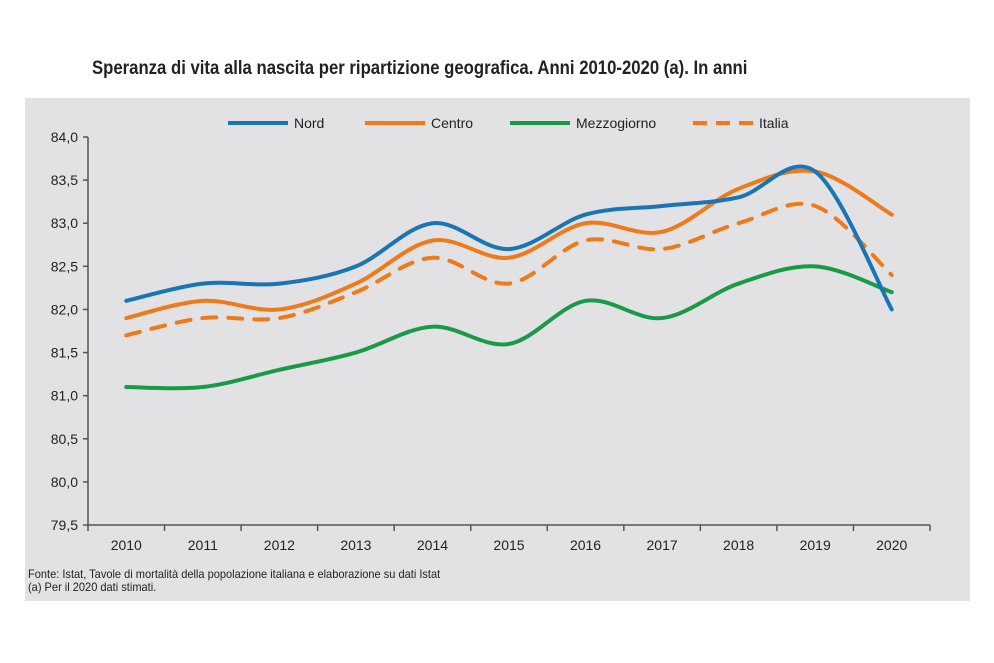  I want to click on x-tick-label: 2019, so click(815, 545).